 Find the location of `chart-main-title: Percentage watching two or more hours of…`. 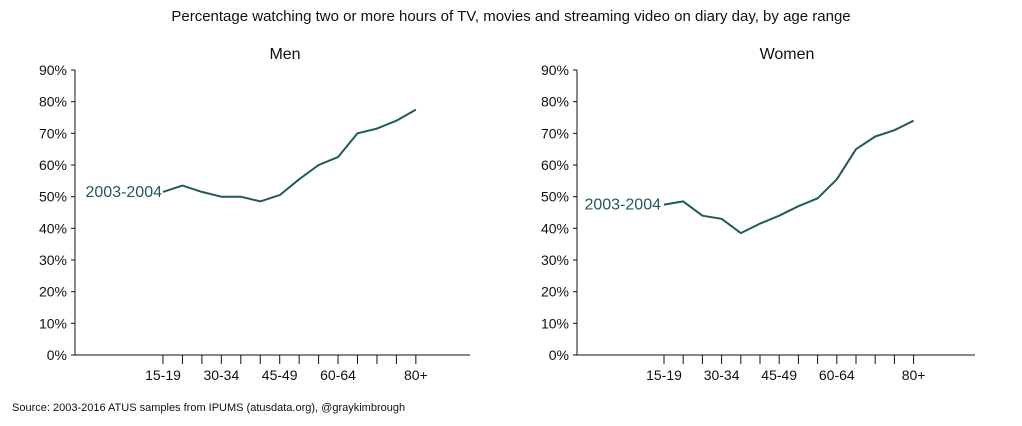

chart-main-title: Percentage watching two or more hours of… is located at coordinates (511, 16).